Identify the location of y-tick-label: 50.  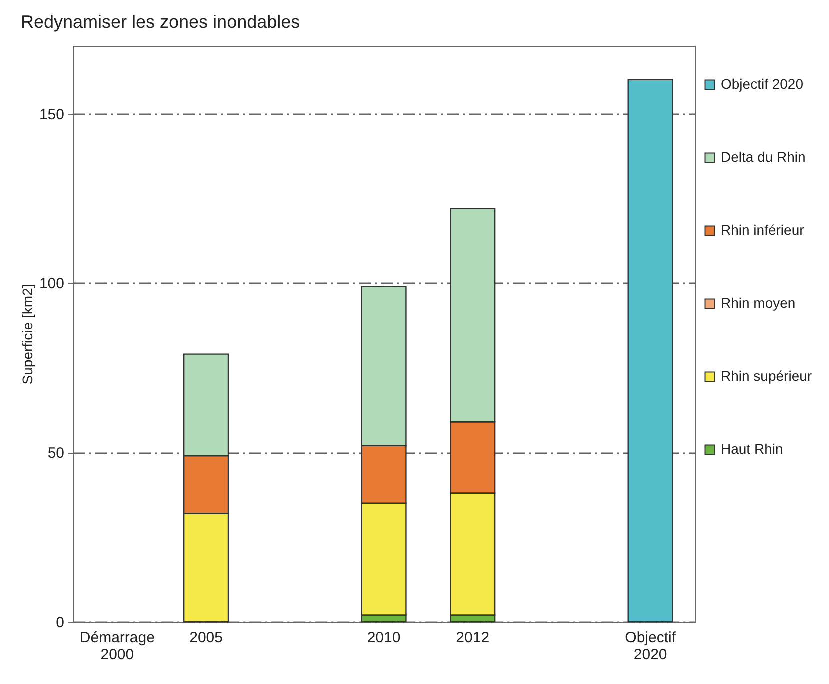
(56, 453).